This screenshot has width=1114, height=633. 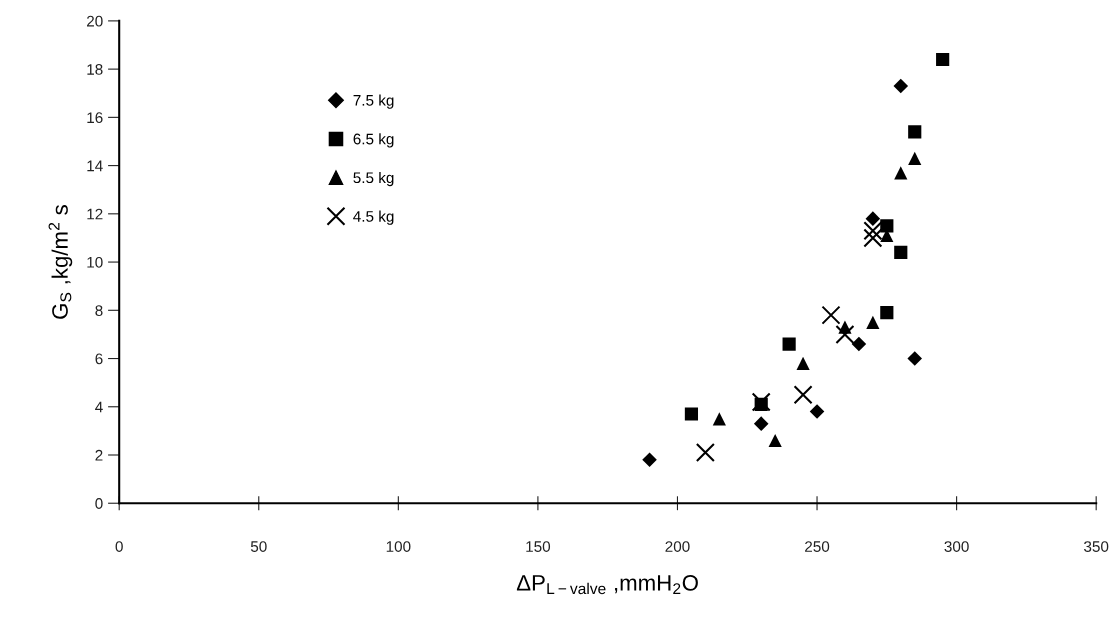 What do you see at coordinates (817, 546) in the screenshot?
I see `x-tick-label: 250` at bounding box center [817, 546].